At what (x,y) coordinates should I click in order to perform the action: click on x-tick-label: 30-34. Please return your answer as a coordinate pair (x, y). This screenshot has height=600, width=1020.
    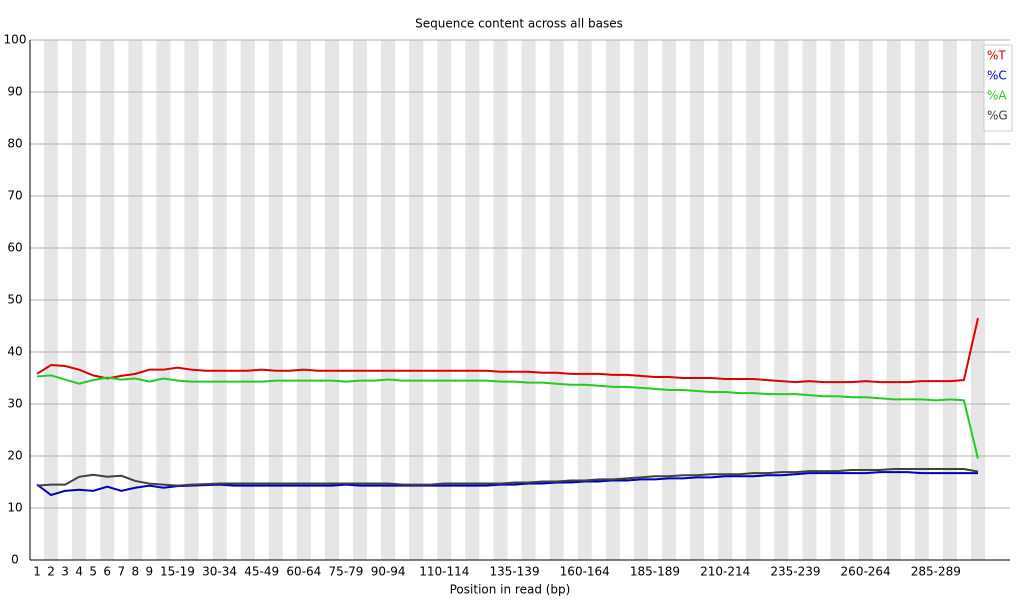
    Looking at the image, I should click on (219, 572).